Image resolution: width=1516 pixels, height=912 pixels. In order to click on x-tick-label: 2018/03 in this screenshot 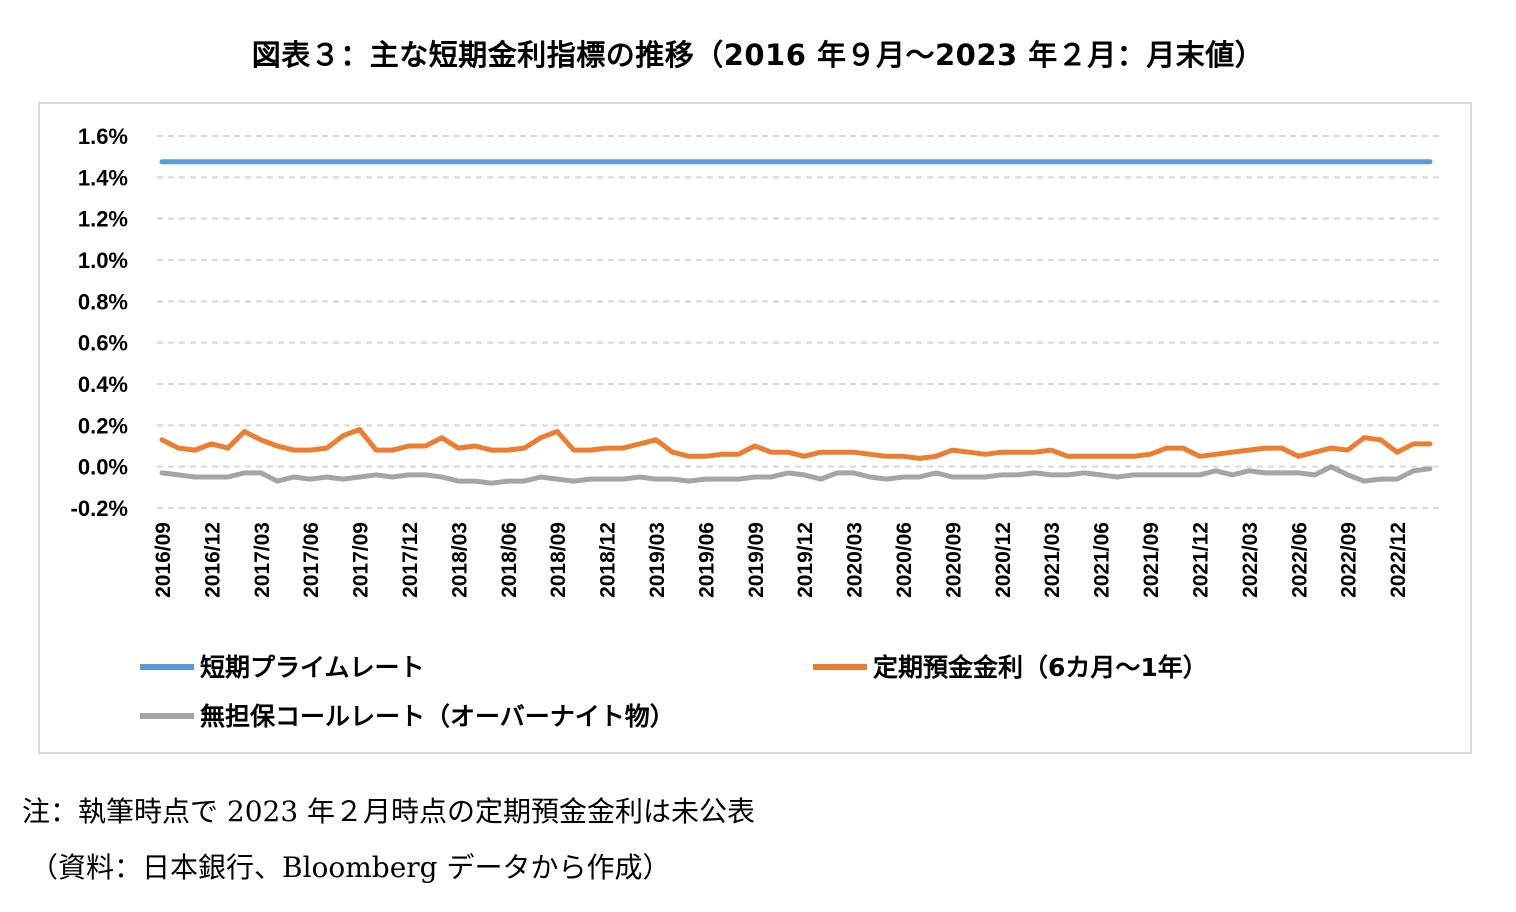, I will do `click(459, 560)`.